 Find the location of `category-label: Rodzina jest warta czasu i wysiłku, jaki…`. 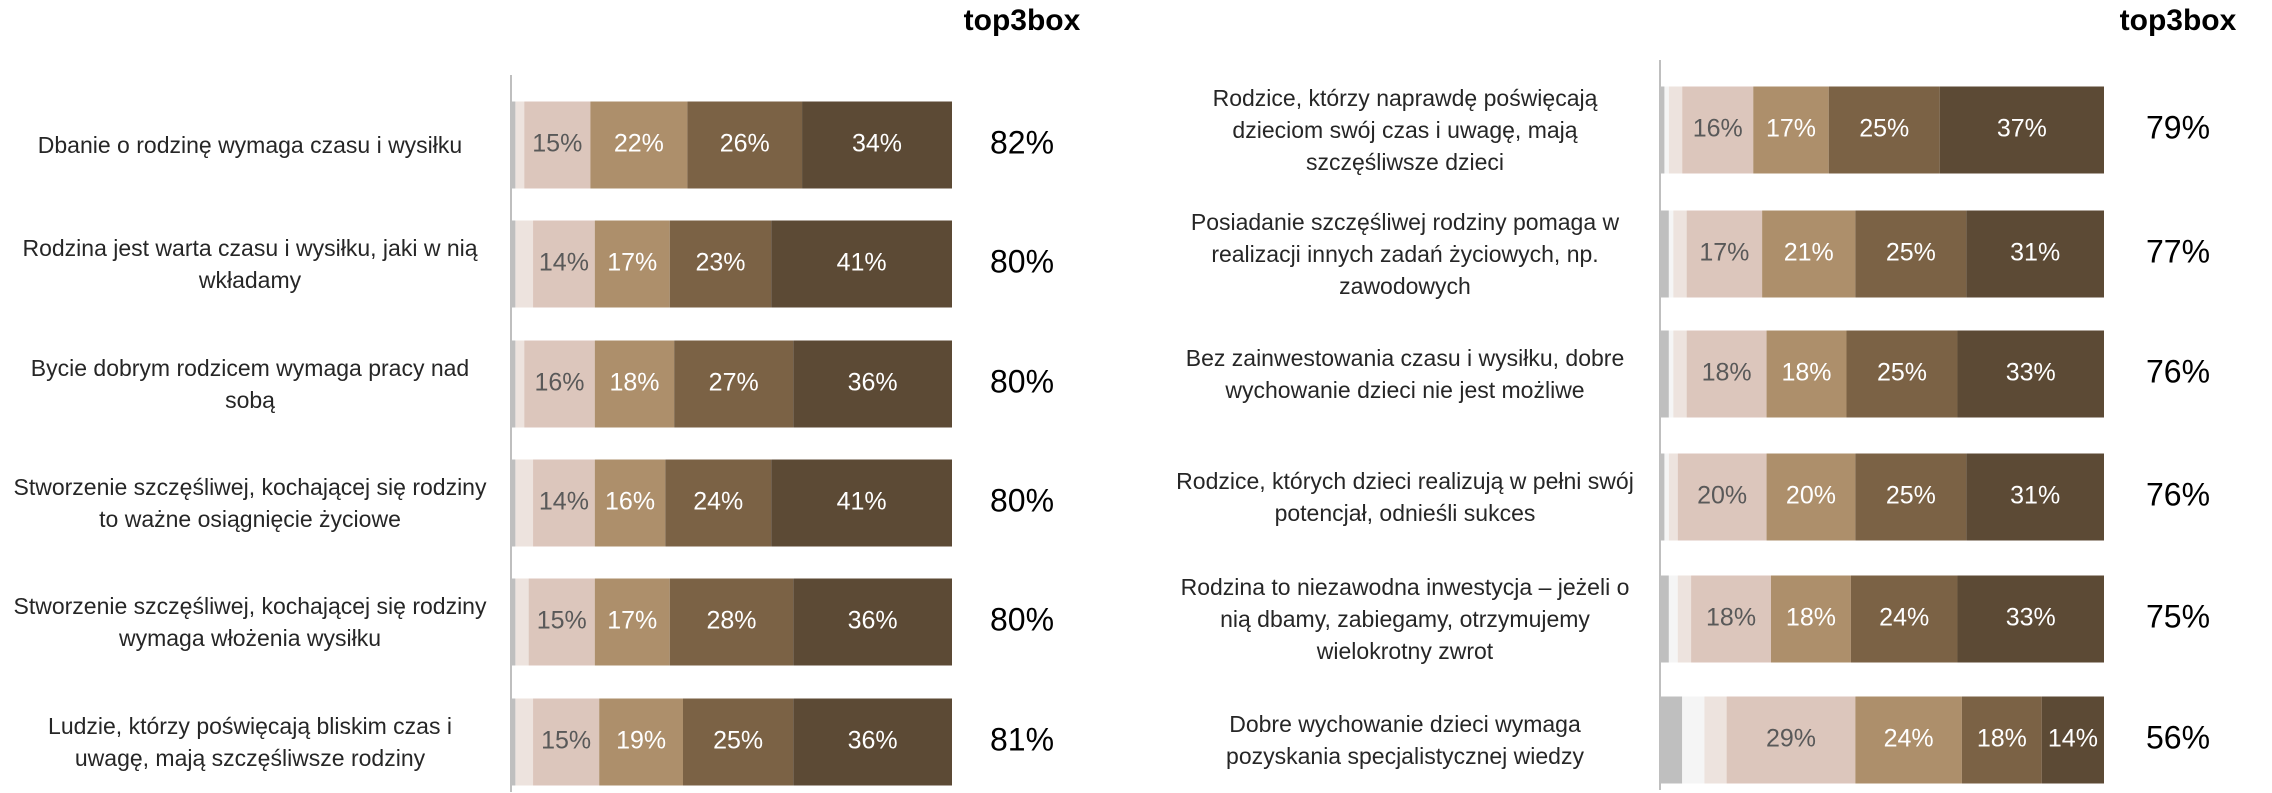

category-label: Rodzina jest warta czasu i wysiłku, jaki… is located at coordinates (250, 263).